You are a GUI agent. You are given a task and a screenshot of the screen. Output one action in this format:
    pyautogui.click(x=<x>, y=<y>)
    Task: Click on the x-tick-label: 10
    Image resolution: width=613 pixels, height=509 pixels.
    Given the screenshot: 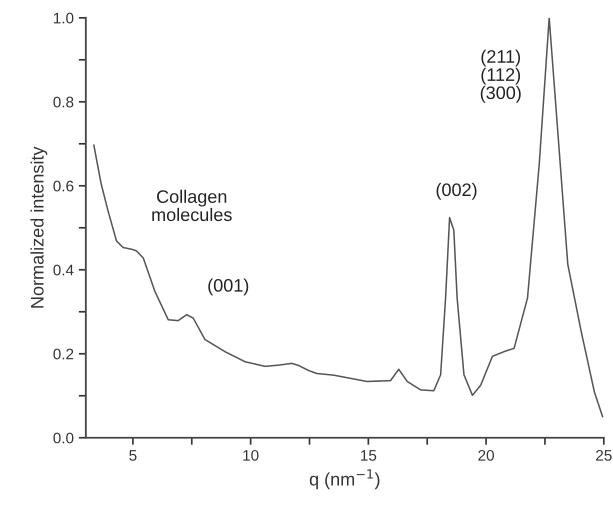 What is the action you would take?
    pyautogui.click(x=251, y=455)
    